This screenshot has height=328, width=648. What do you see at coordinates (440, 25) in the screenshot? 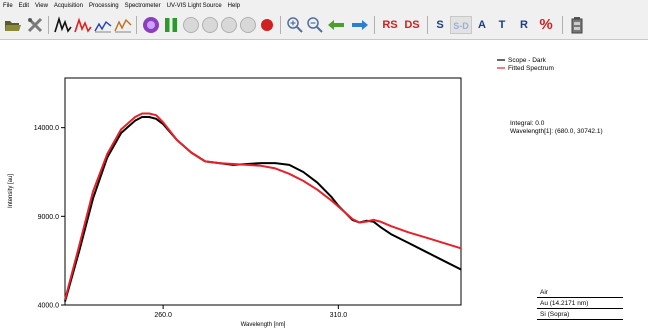
I see `scope-button: S` at bounding box center [440, 25].